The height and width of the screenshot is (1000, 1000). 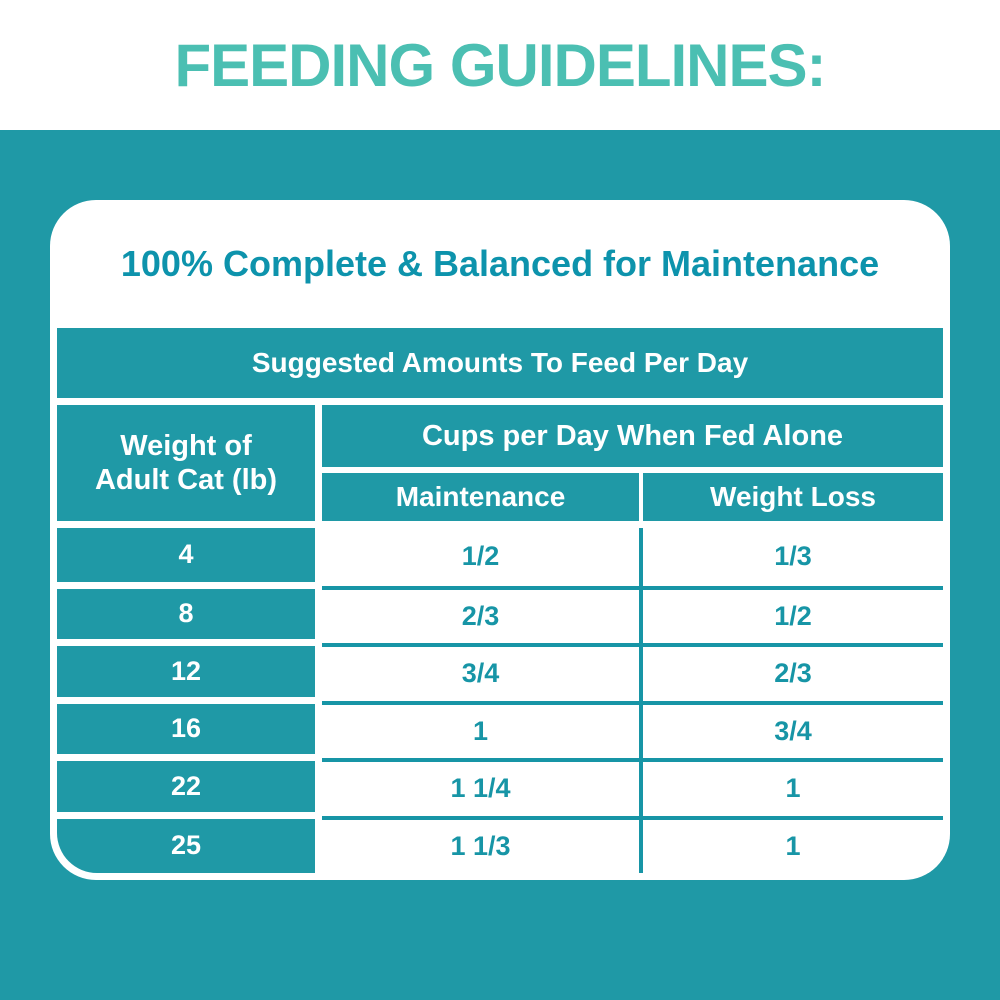 I want to click on weight-loss-cell: 3/4, so click(x=791, y=729).